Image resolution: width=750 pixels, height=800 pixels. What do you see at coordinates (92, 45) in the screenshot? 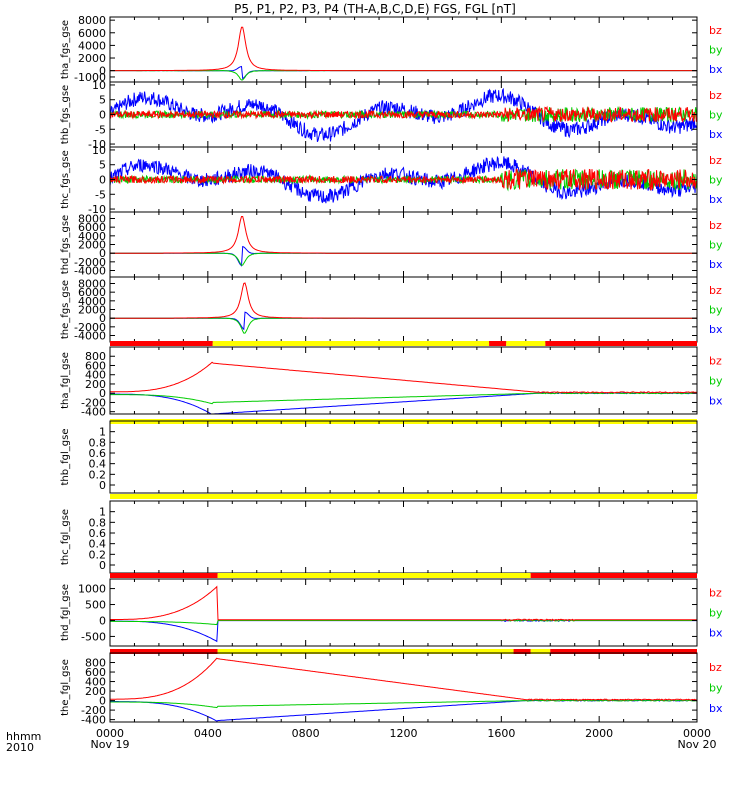
I see `y-tick-label-tha_fgs: 4000` at bounding box center [92, 45].